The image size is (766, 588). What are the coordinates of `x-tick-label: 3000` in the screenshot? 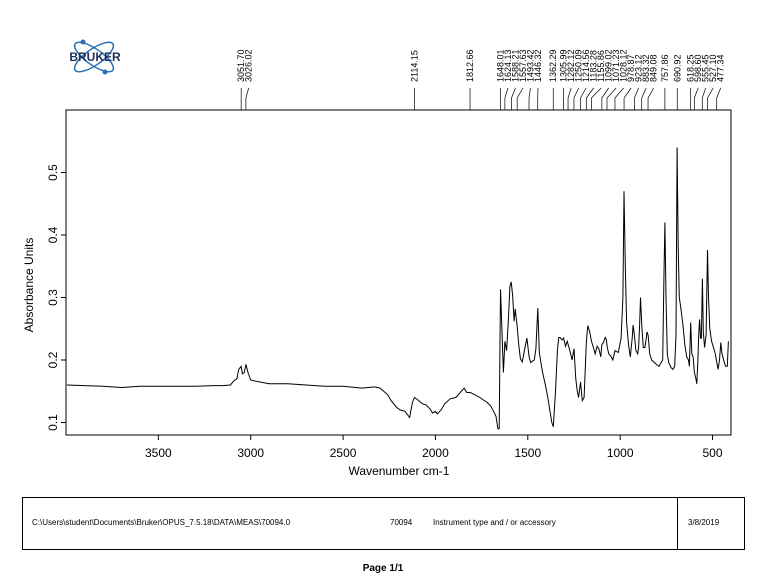 It's located at (250, 453).